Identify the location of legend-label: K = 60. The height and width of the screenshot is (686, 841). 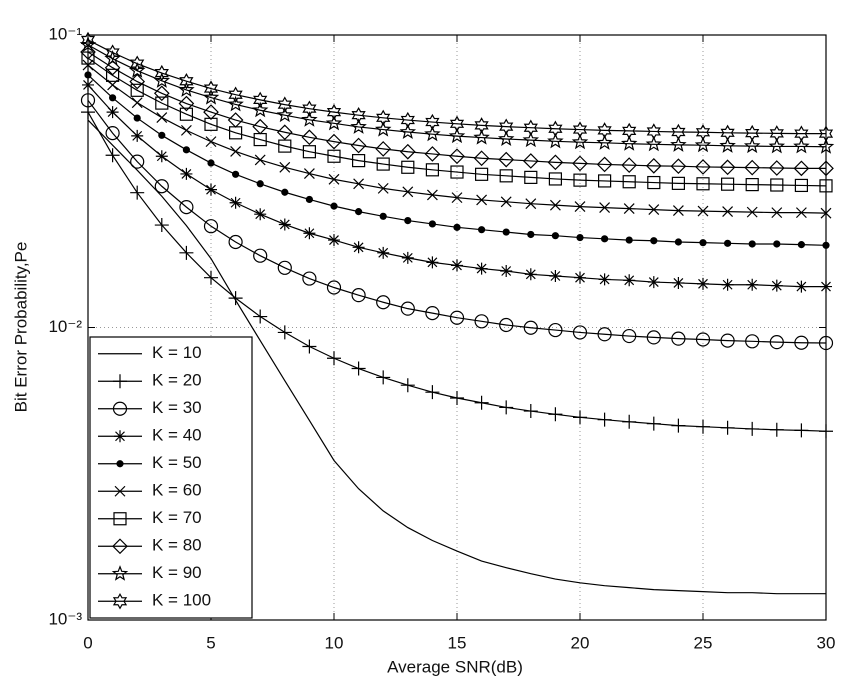
(177, 490).